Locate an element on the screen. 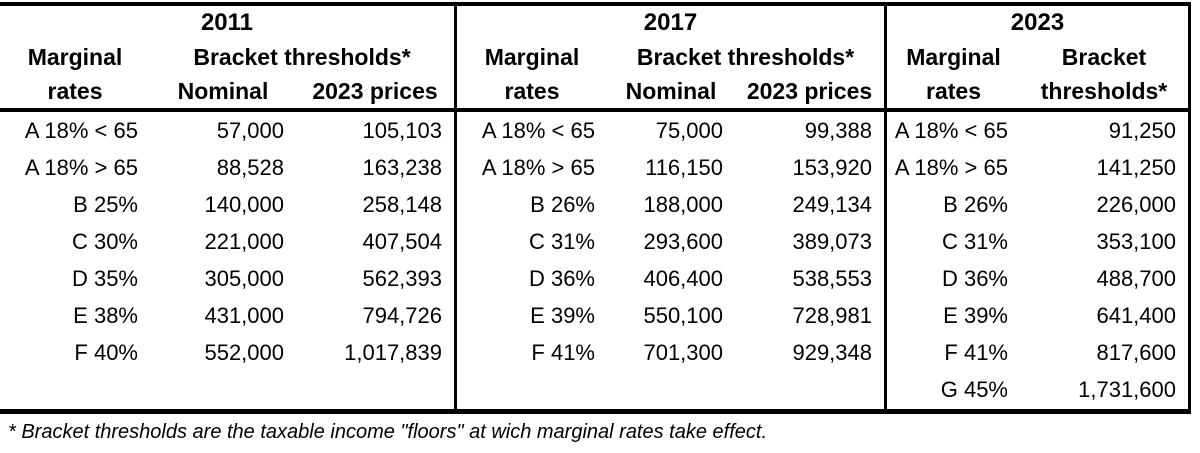 The width and height of the screenshot is (1200, 453). table-row: B 26% 188,000 249,134 is located at coordinates (670, 204).